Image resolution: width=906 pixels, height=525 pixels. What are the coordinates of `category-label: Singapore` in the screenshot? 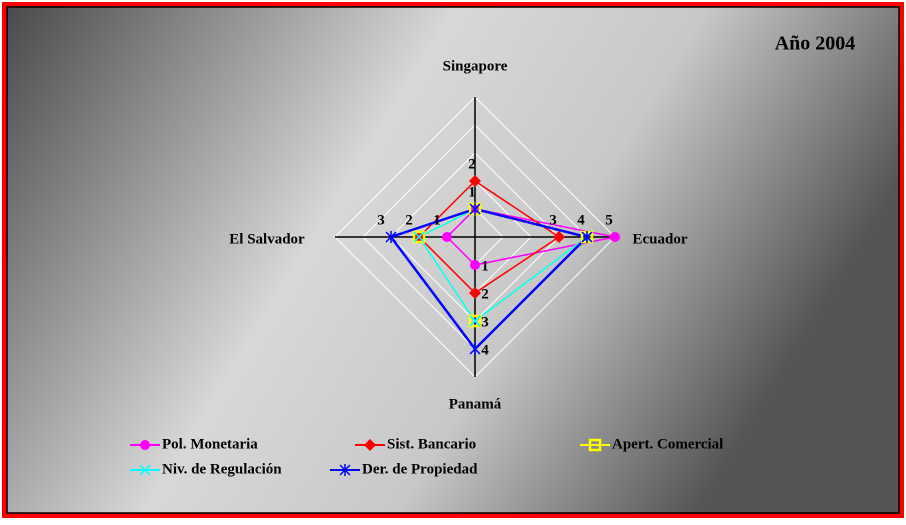 It's located at (475, 66).